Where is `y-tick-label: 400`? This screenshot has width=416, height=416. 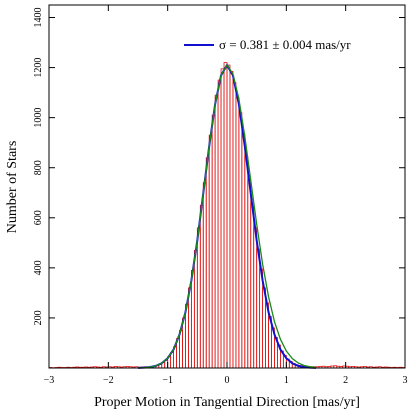 y-tick-label: 400 is located at coordinates (38, 267).